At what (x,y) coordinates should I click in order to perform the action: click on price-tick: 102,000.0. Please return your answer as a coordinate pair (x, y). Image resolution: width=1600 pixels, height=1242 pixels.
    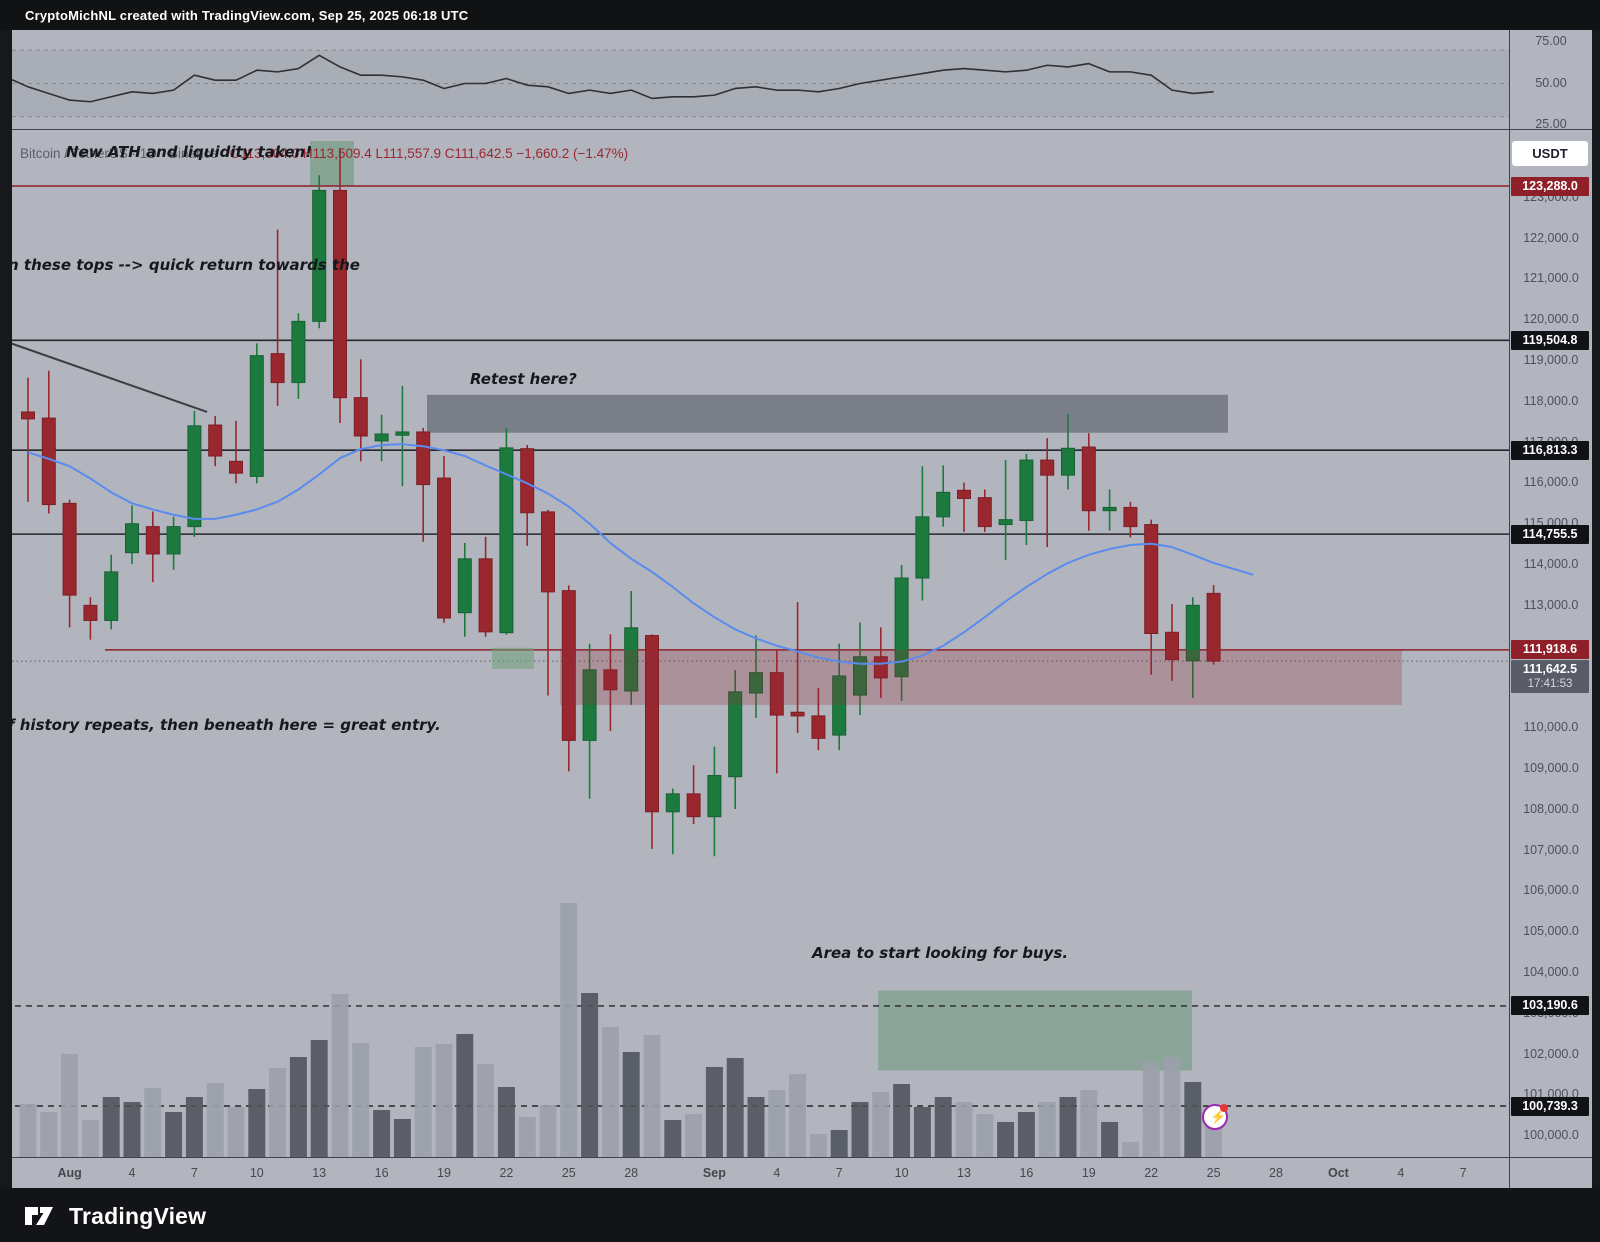
    Looking at the image, I should click on (1551, 1053).